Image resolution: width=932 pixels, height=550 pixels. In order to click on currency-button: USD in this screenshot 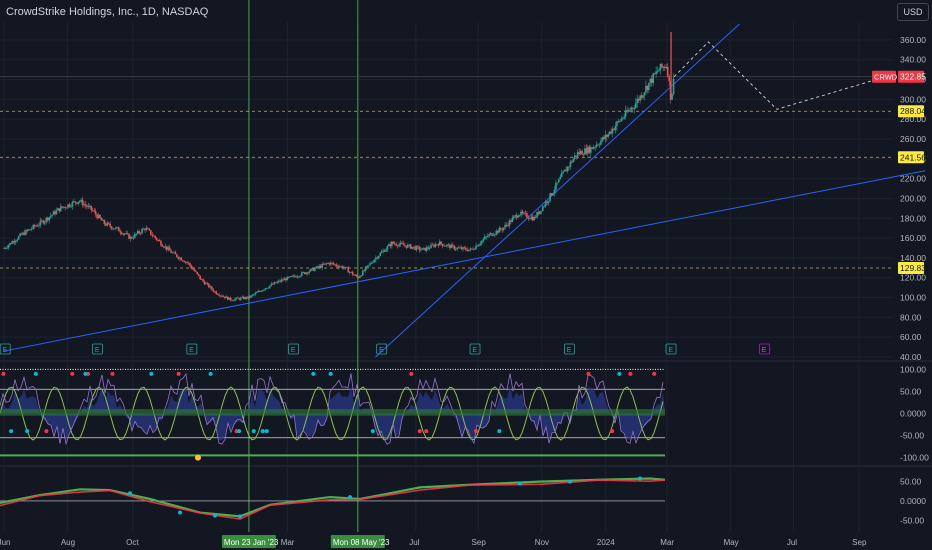, I will do `click(913, 12)`.